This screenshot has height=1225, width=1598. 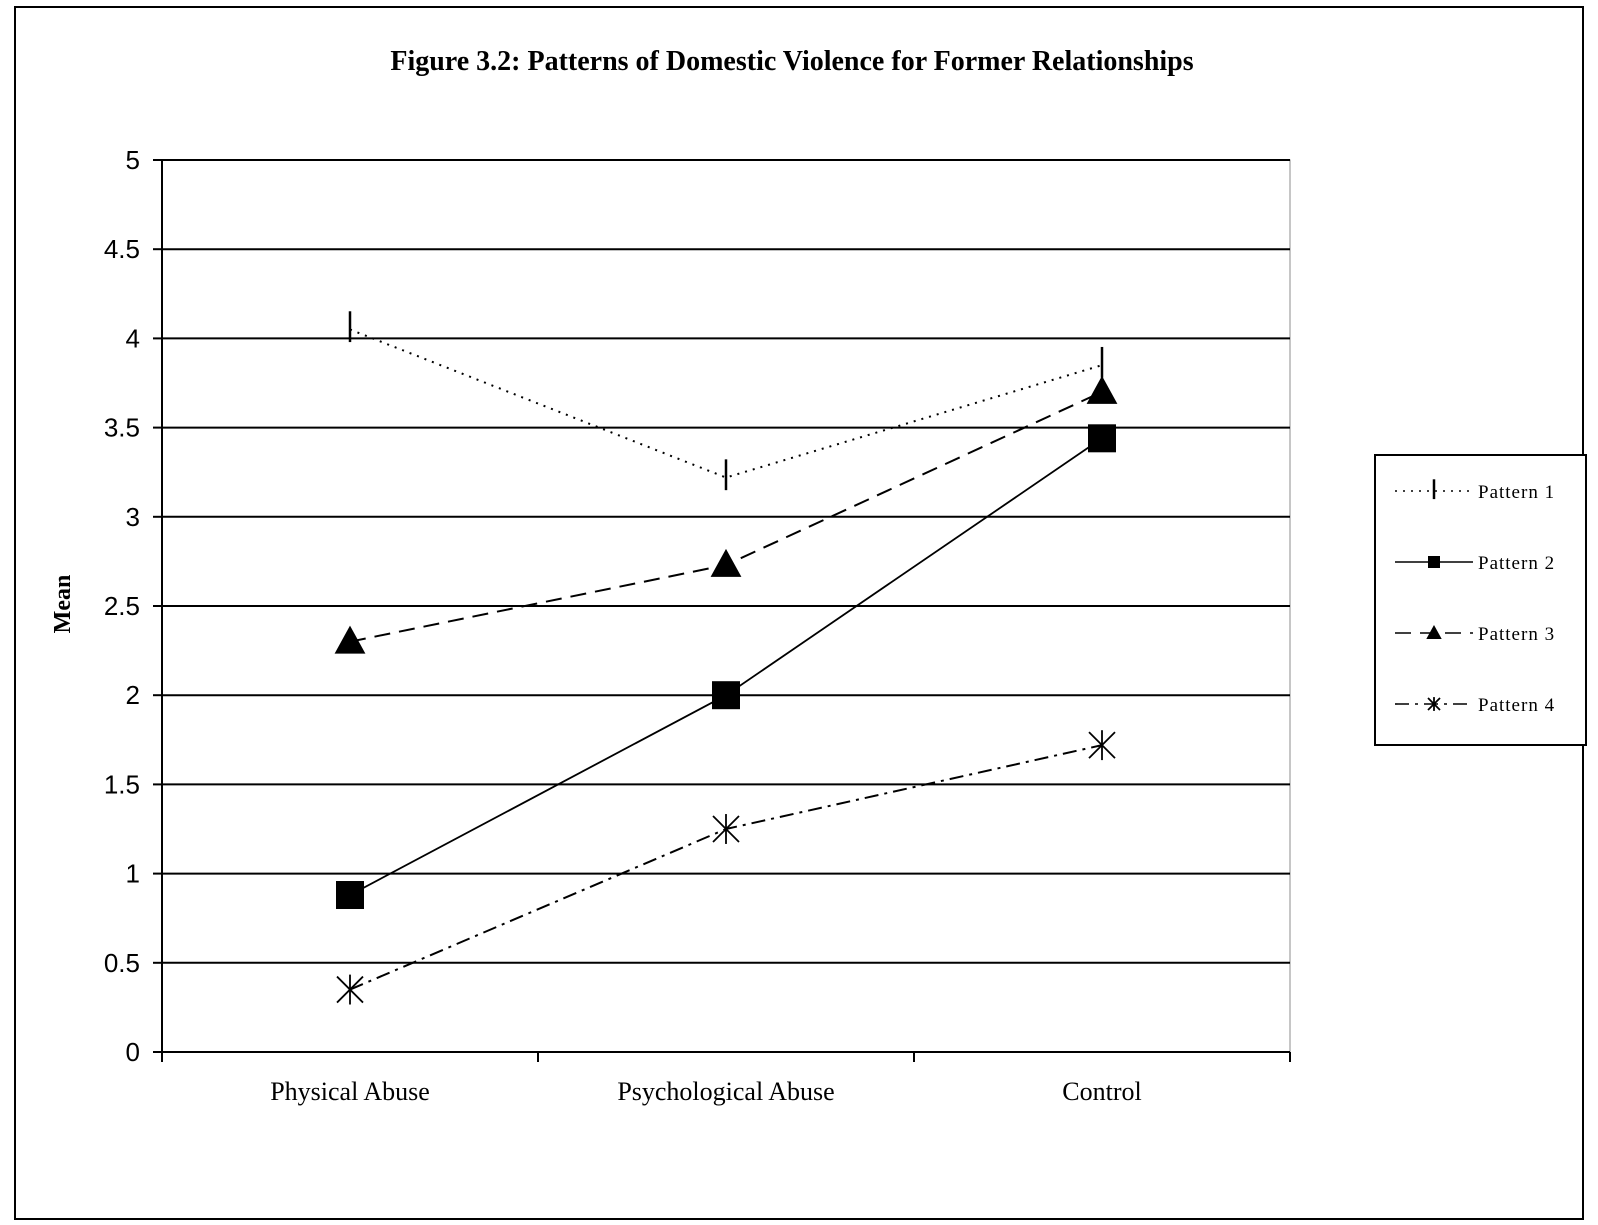 I want to click on x-tick-label: Psychological Abuse, so click(x=725, y=1091).